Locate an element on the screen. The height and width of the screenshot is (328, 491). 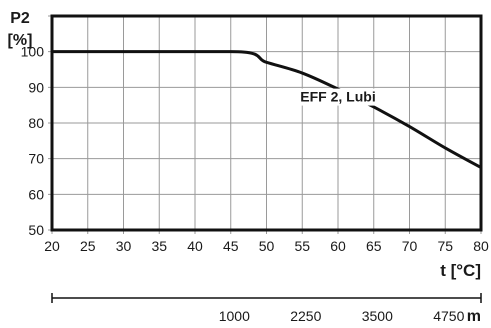
secondary-tick-label: 4750 is located at coordinates (448, 316).